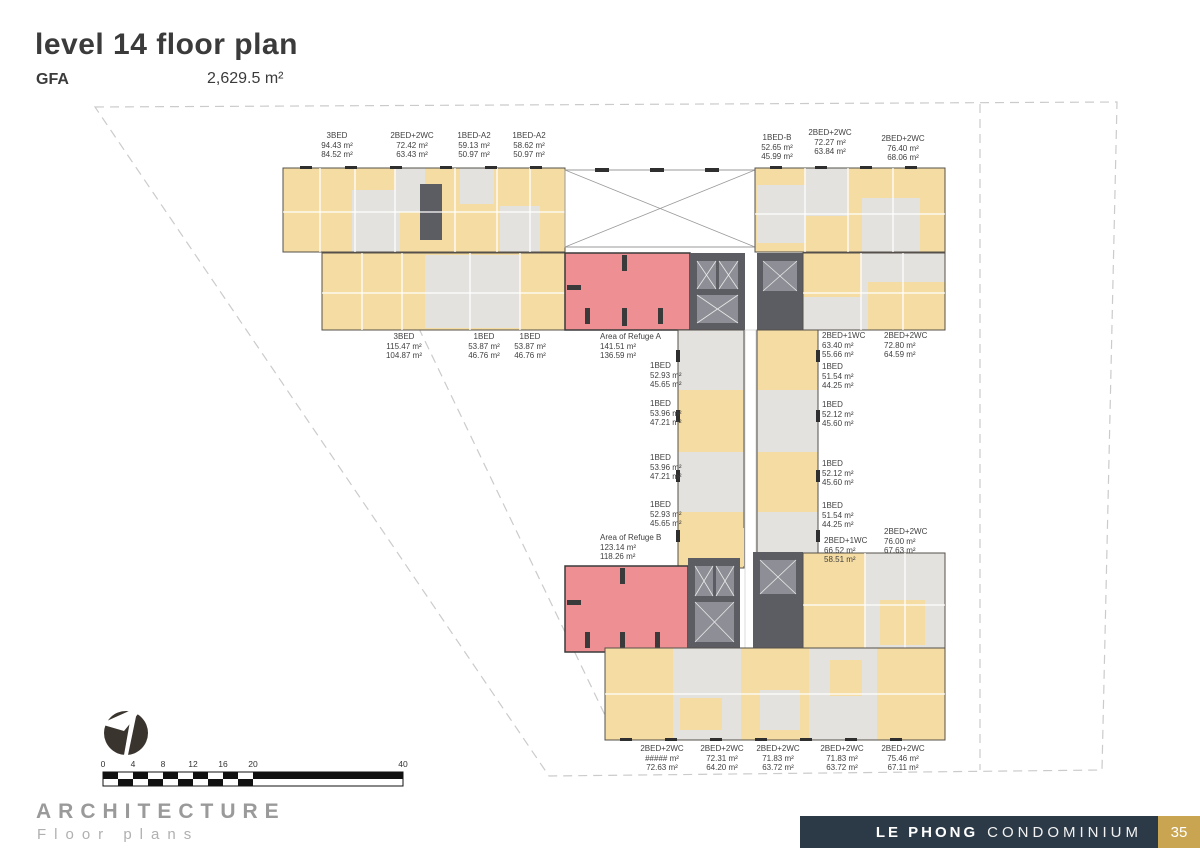  Describe the element at coordinates (166, 44) in the screenshot. I see `page-title: level 14 floor plan` at that location.